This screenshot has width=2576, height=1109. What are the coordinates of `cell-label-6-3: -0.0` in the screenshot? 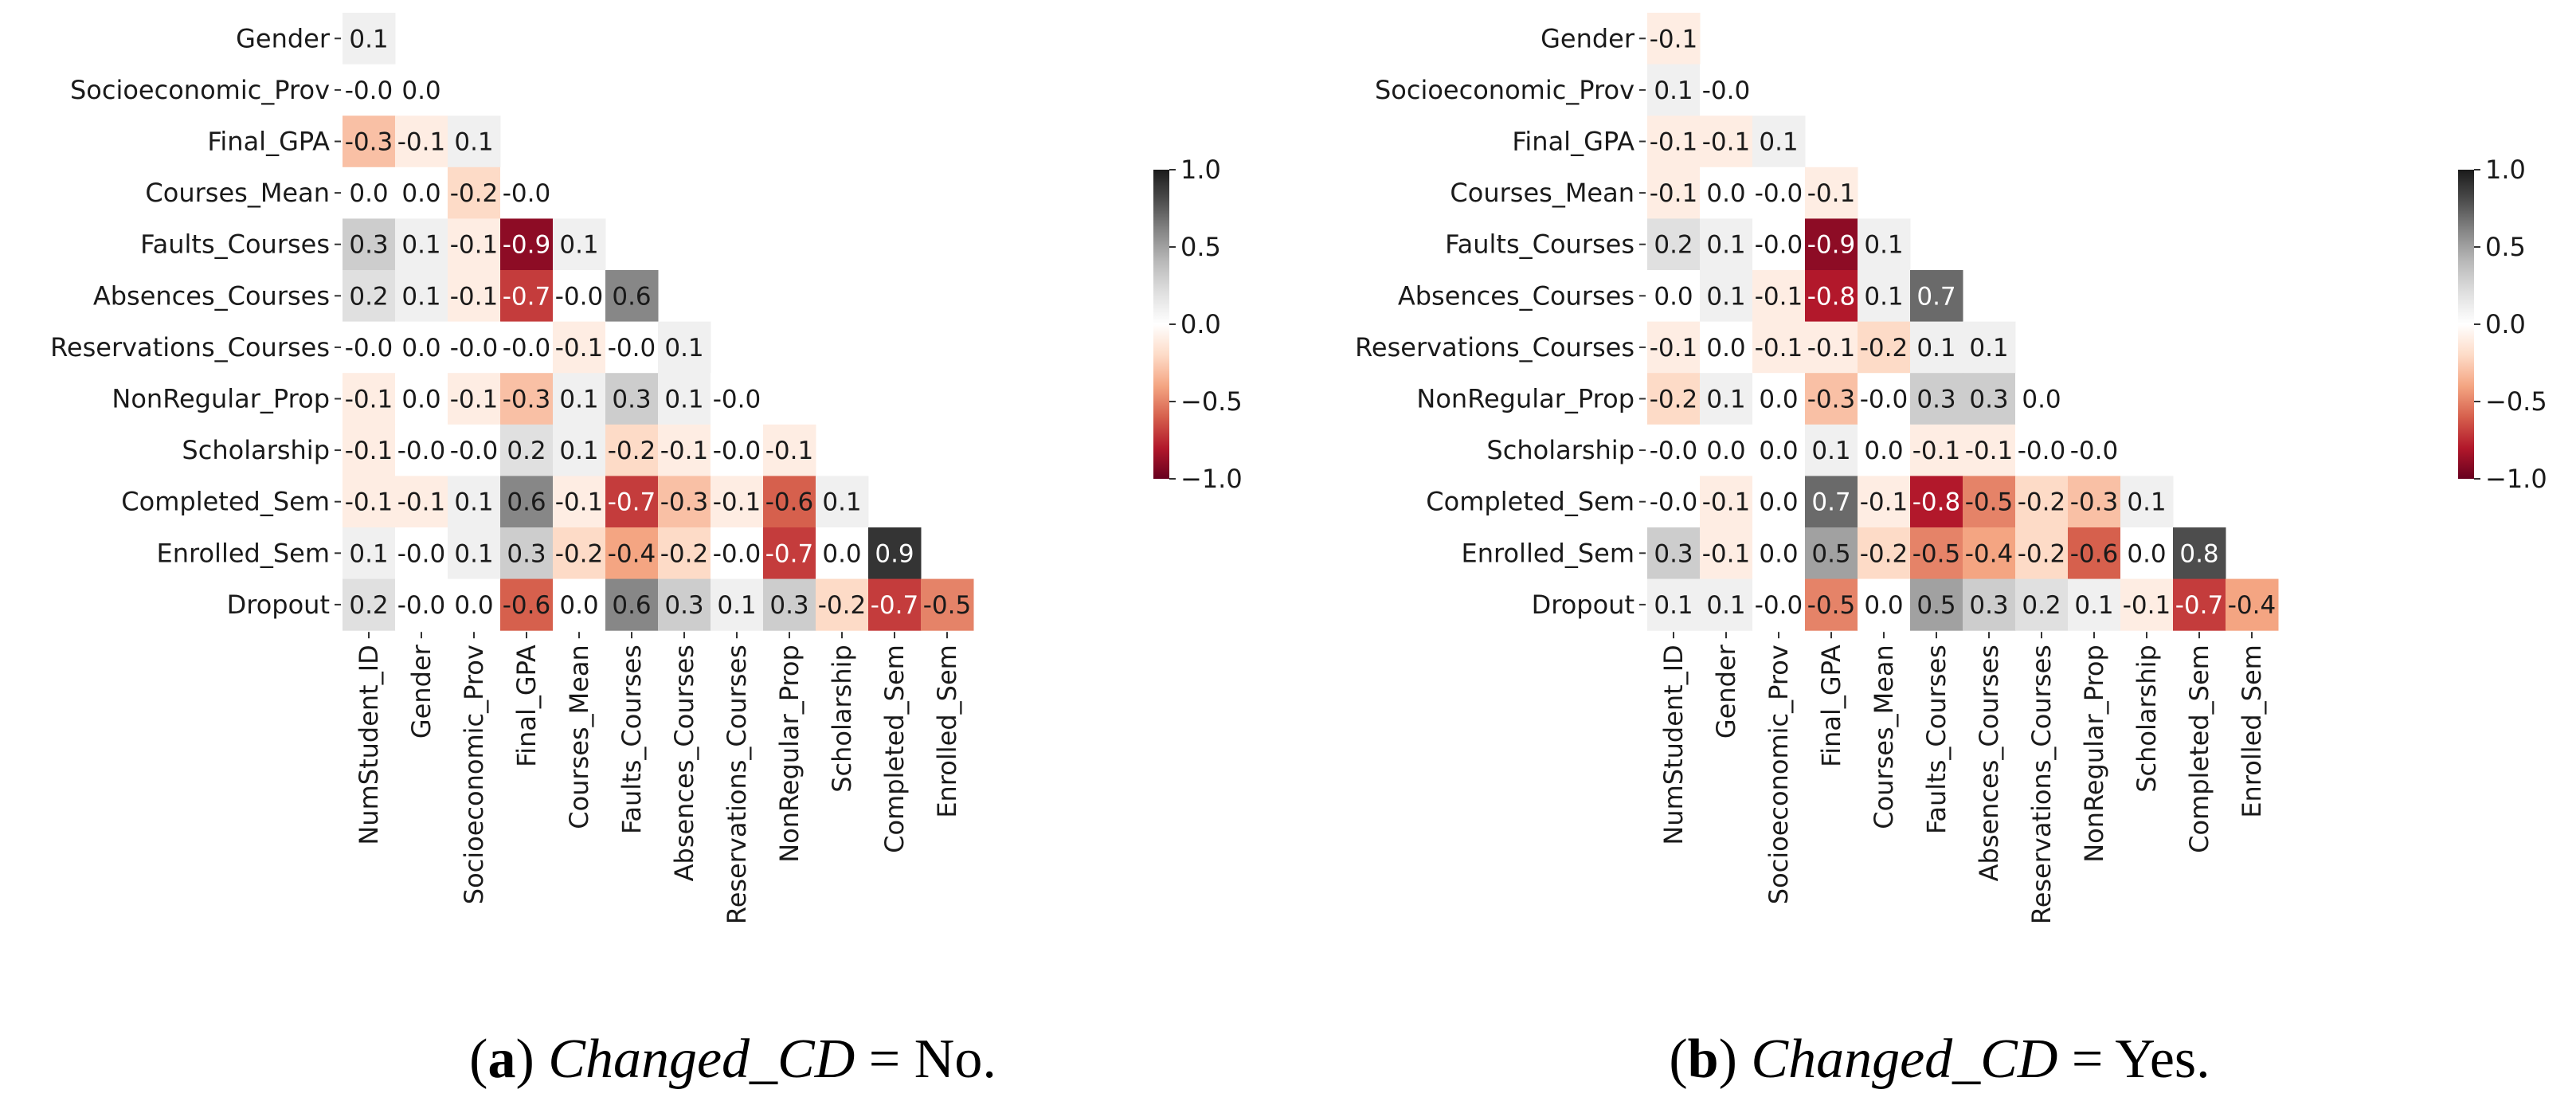 It's located at (527, 348).